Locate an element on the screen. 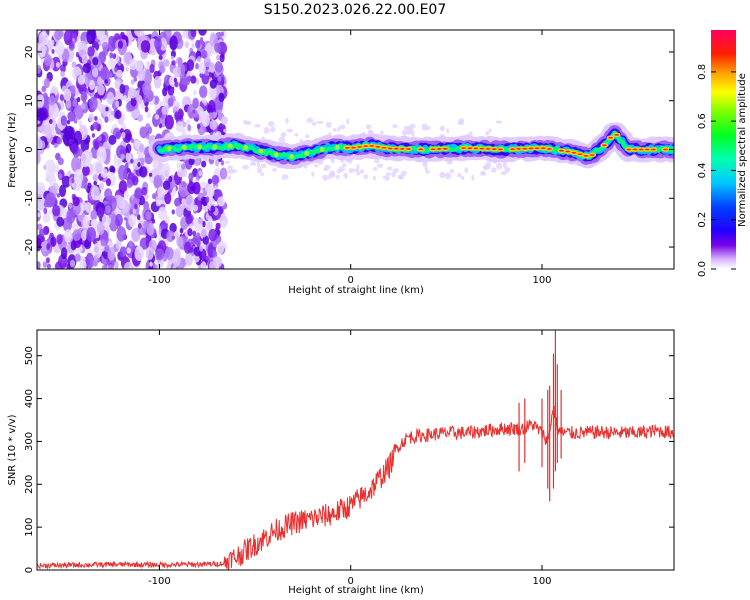 Image resolution: width=750 pixels, height=600 pixels. colorbar-ticks: 0.0 0.2 0.4 0.6 0.8 is located at coordinates (716, 170).